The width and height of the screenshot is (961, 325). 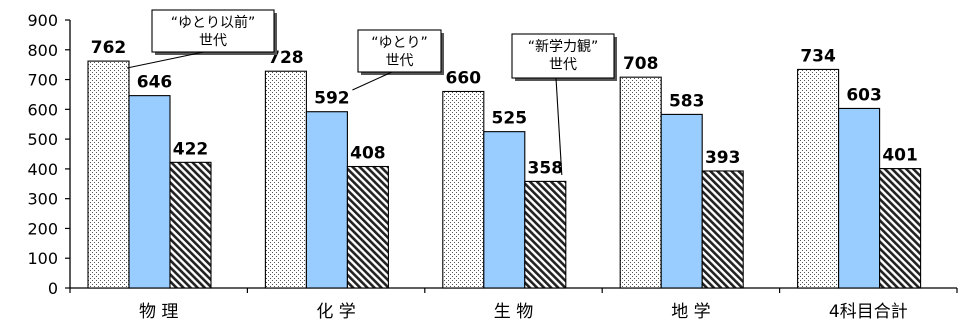 I want to click on data-label: 583, so click(x=687, y=101).